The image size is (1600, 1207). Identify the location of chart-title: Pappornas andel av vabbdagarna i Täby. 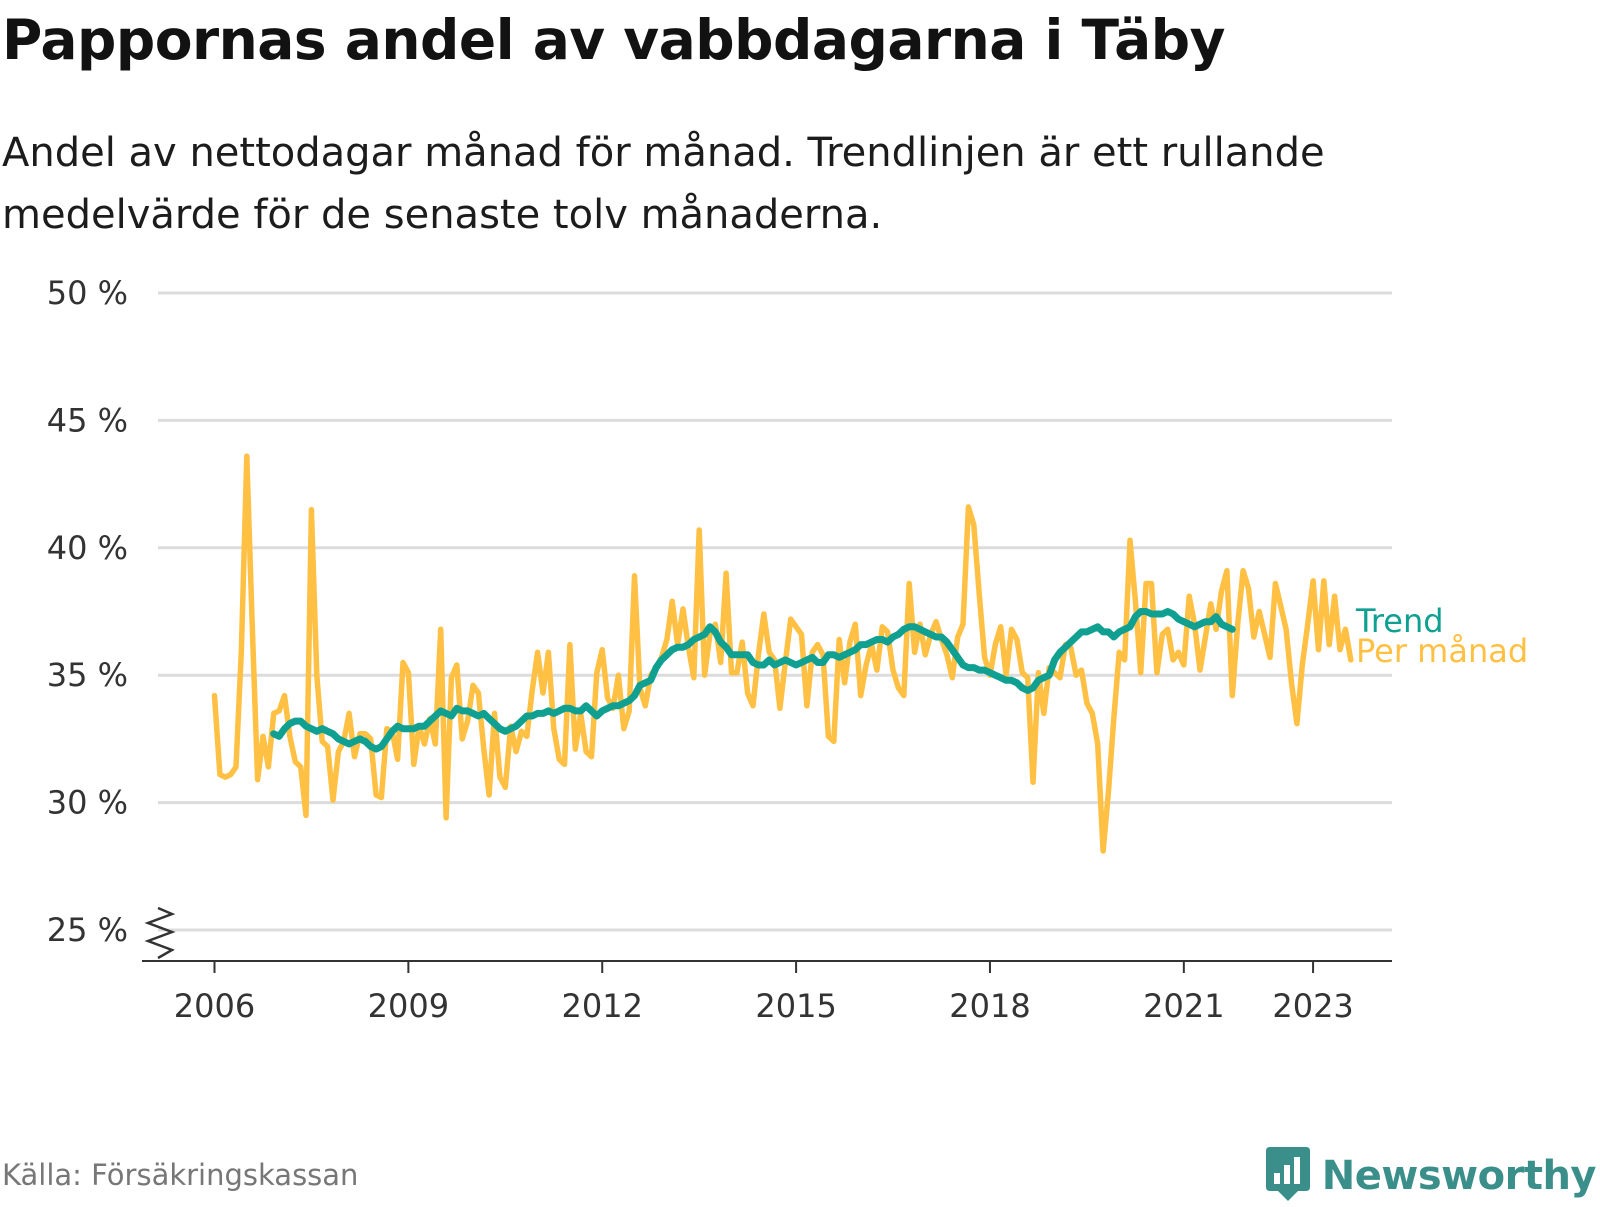
(613, 40).